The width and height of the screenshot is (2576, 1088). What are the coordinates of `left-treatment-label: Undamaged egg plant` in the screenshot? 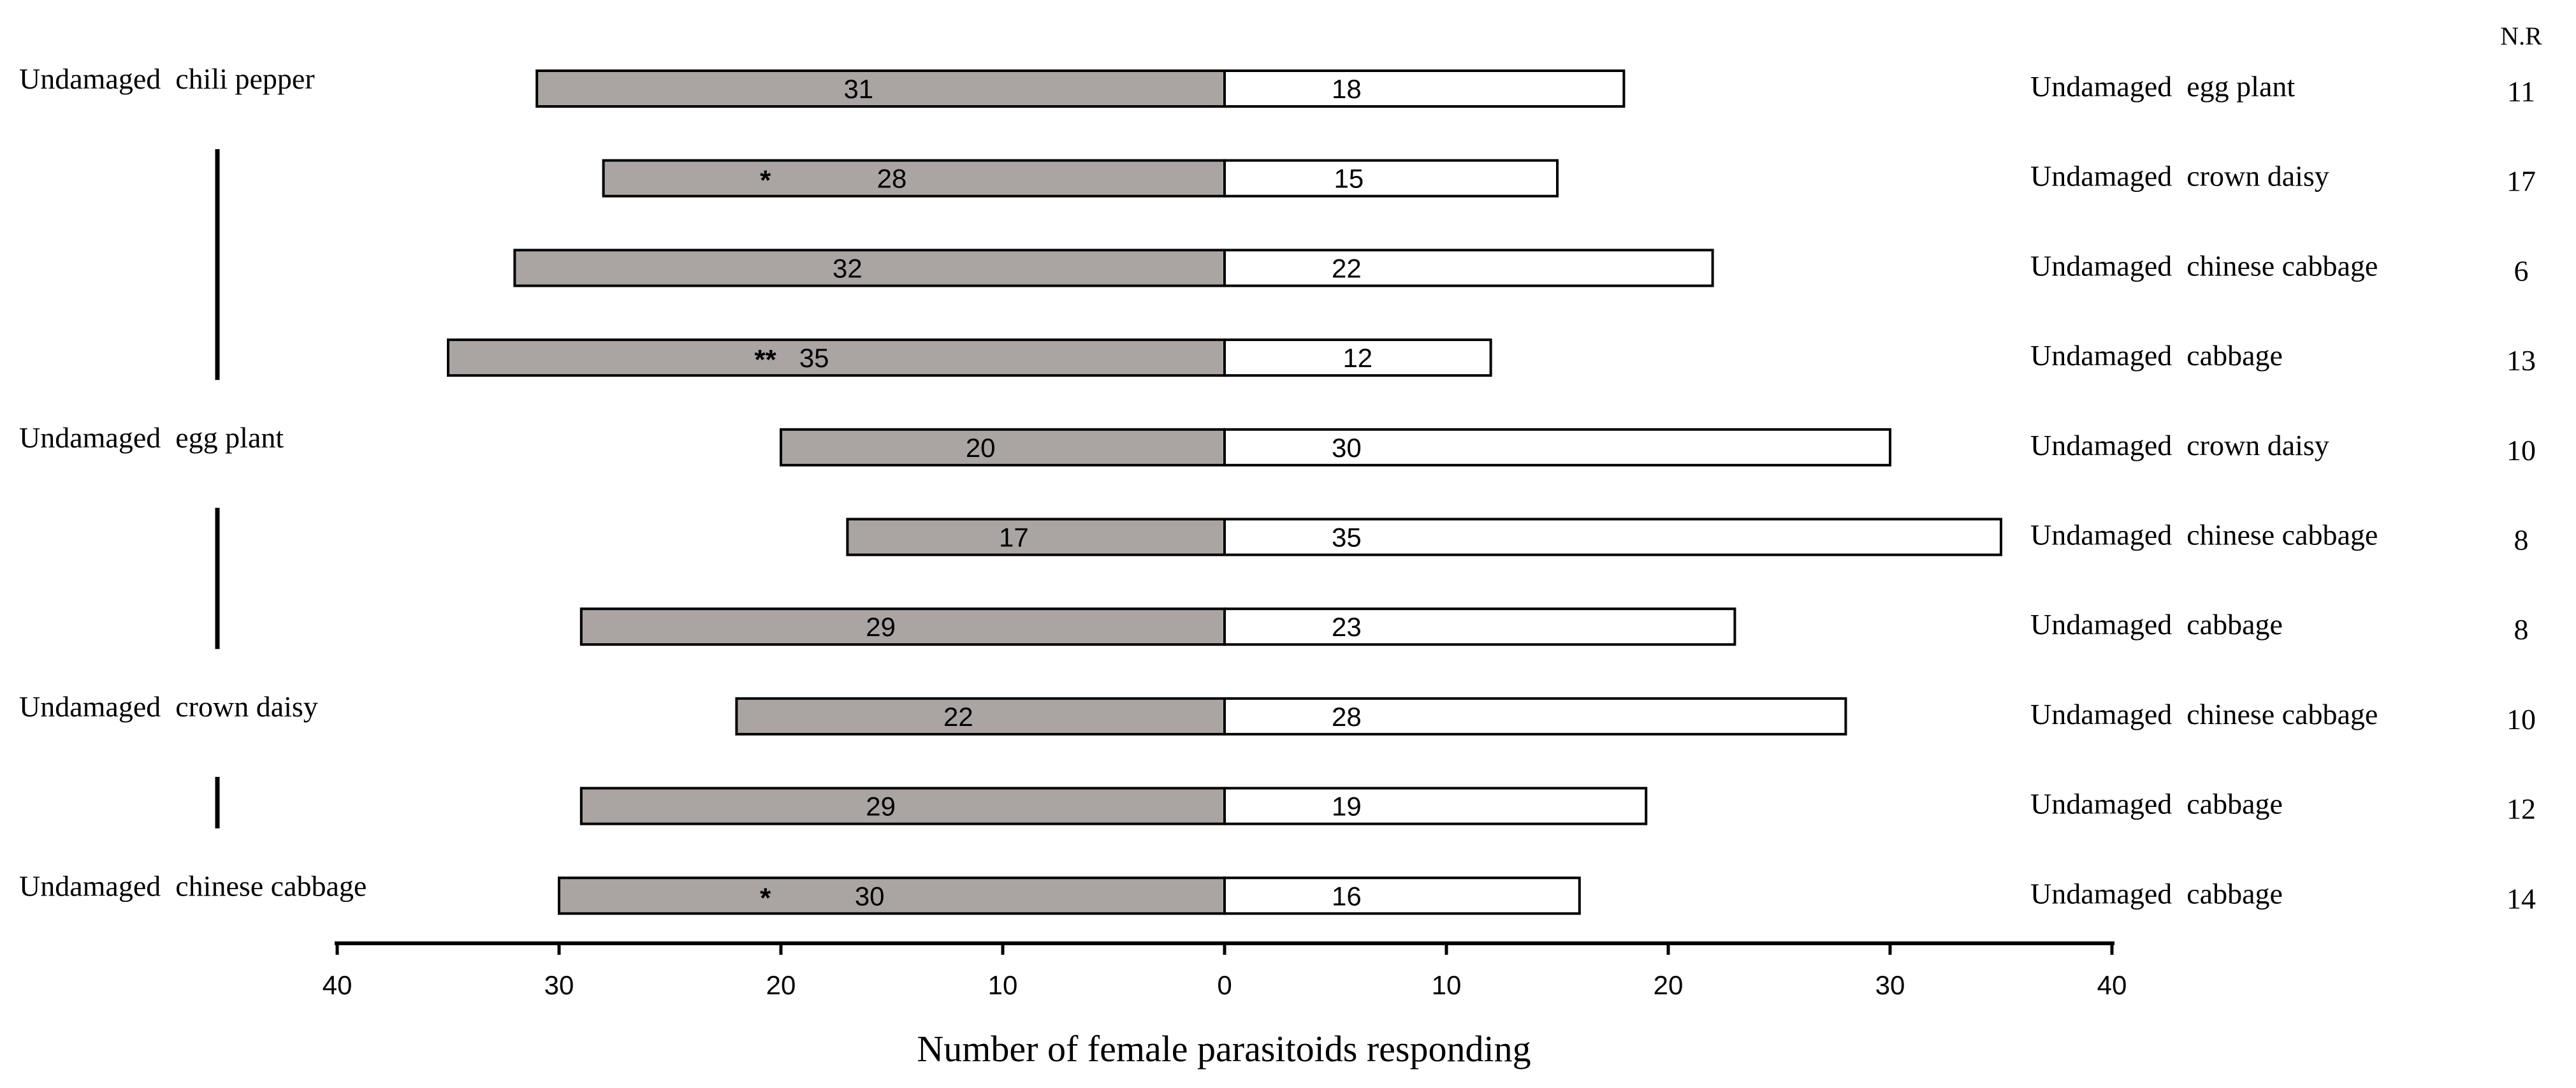 It's located at (151, 437).